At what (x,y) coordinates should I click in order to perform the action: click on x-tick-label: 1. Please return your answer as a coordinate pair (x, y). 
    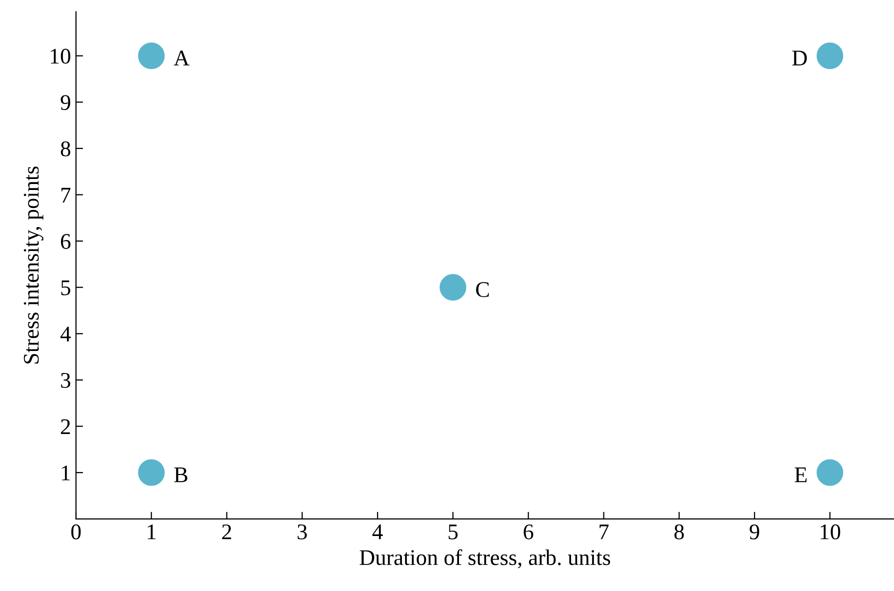
    Looking at the image, I should click on (152, 532).